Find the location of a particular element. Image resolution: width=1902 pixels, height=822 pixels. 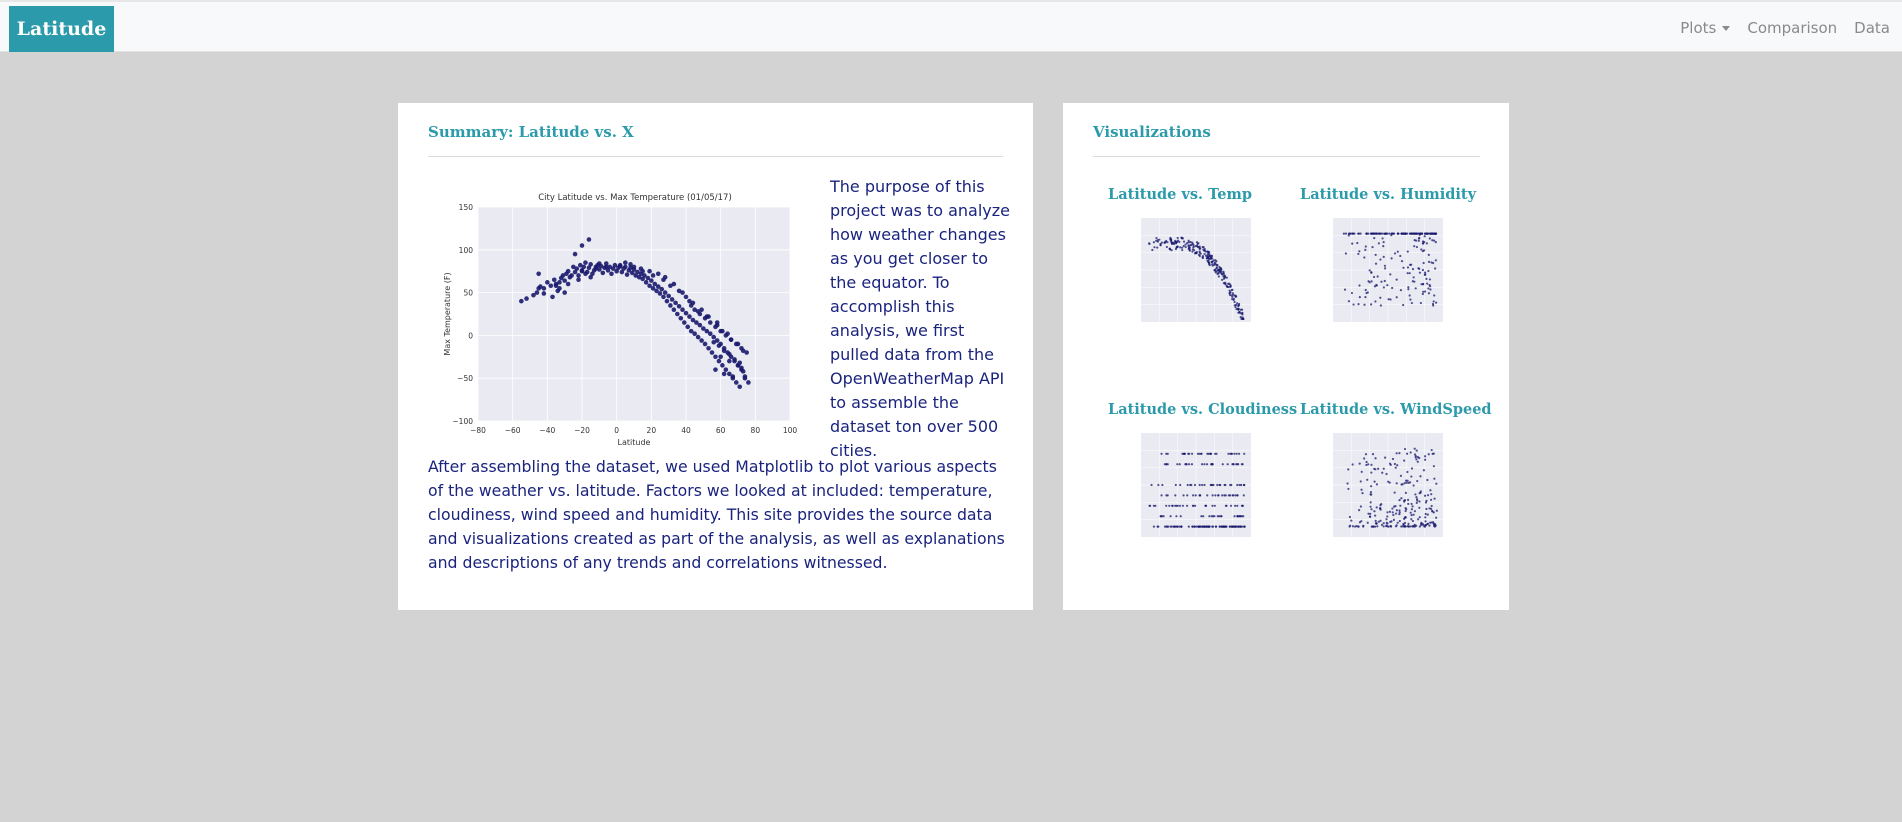

thumb-title-temp: Latitude vs. Temp is located at coordinates (1180, 194).